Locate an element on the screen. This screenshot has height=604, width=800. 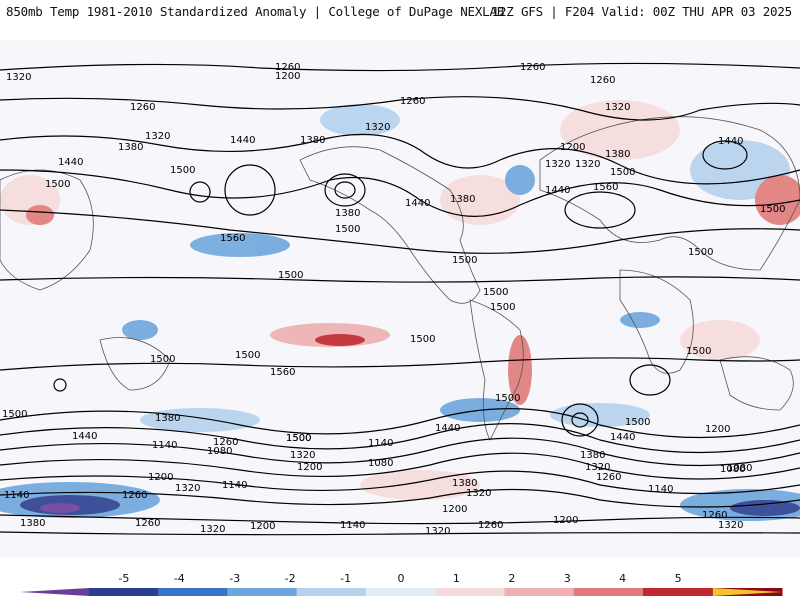
colorbar: -5 -4 -3 -2 -1 0 1 2 3 4 5 is located at coordinates (400, 584).